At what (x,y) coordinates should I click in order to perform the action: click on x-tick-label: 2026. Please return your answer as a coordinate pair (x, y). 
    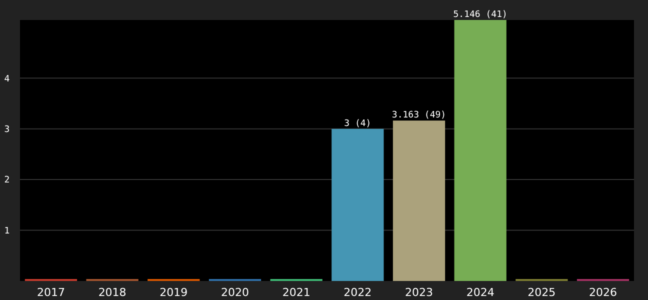
    Looking at the image, I should click on (603, 292).